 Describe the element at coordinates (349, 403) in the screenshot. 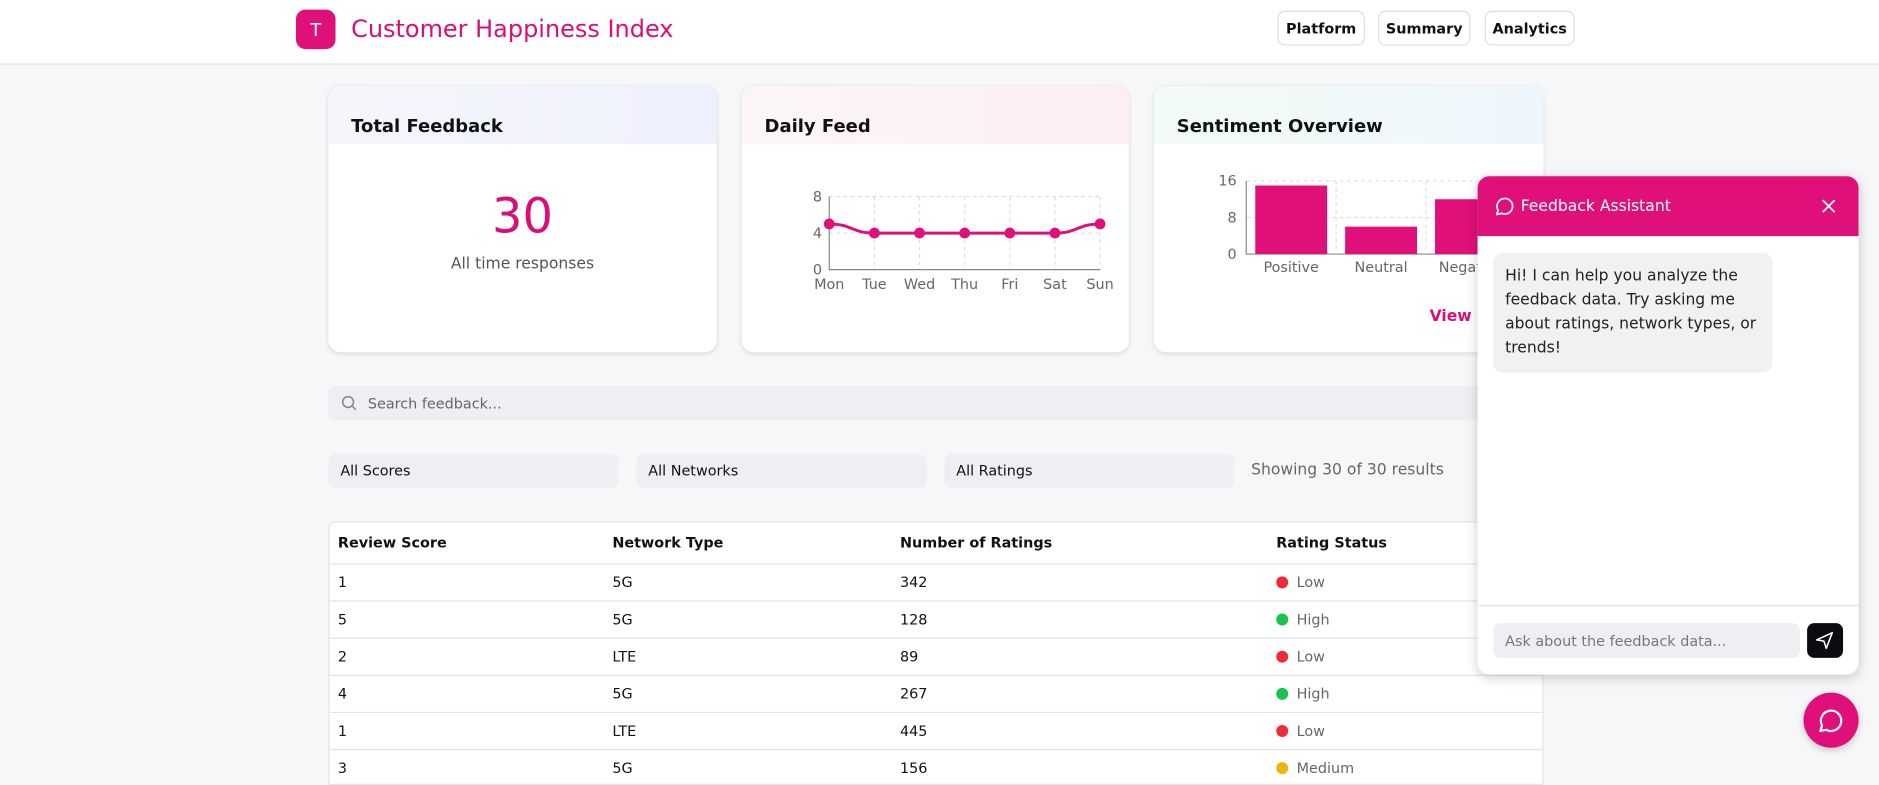

I see `search-icon` at that location.